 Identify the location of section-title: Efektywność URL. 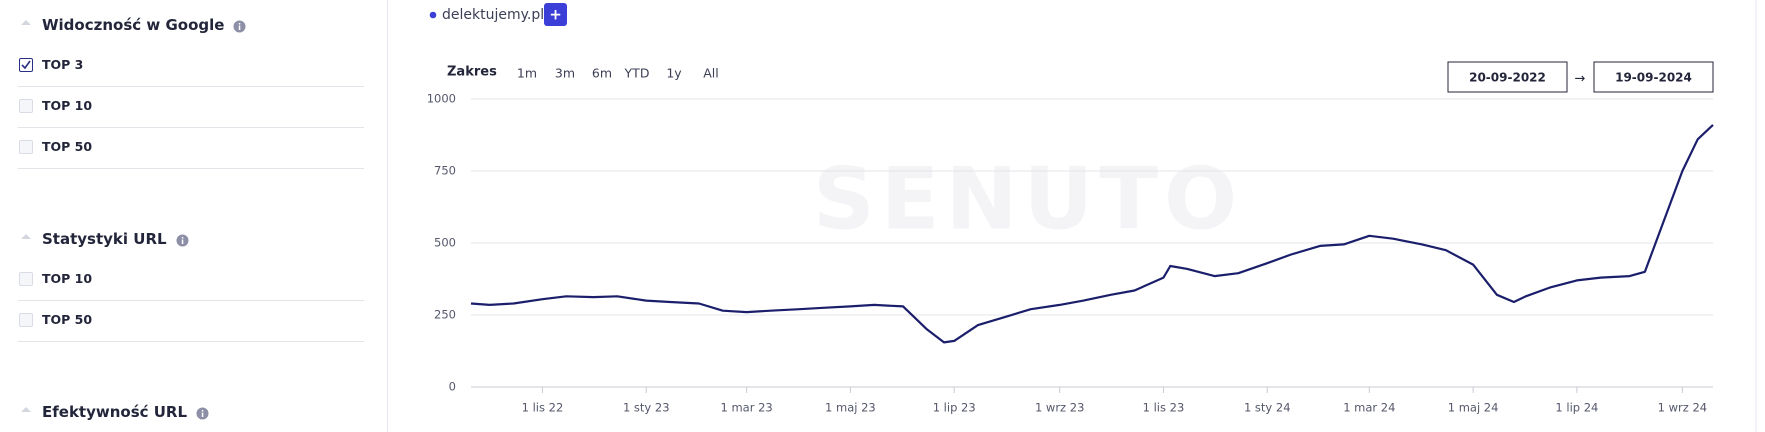
(115, 412).